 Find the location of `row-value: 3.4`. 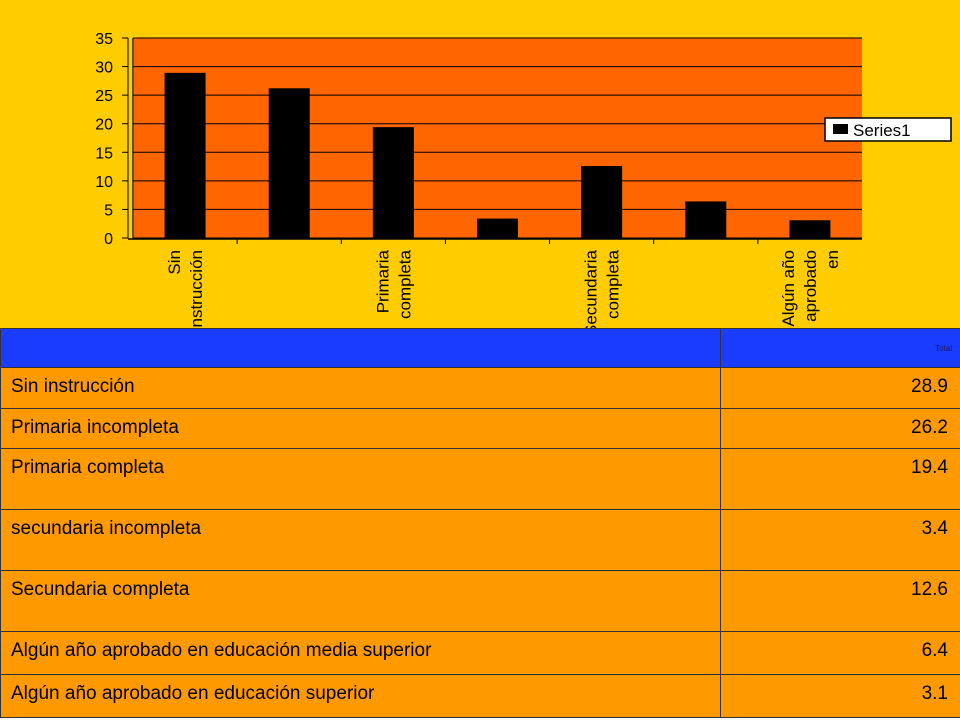

row-value: 3.4 is located at coordinates (840, 540).